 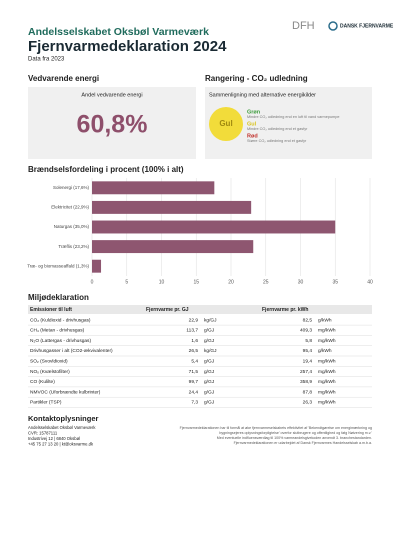 I want to click on rating-label: Gul, so click(x=225, y=123).